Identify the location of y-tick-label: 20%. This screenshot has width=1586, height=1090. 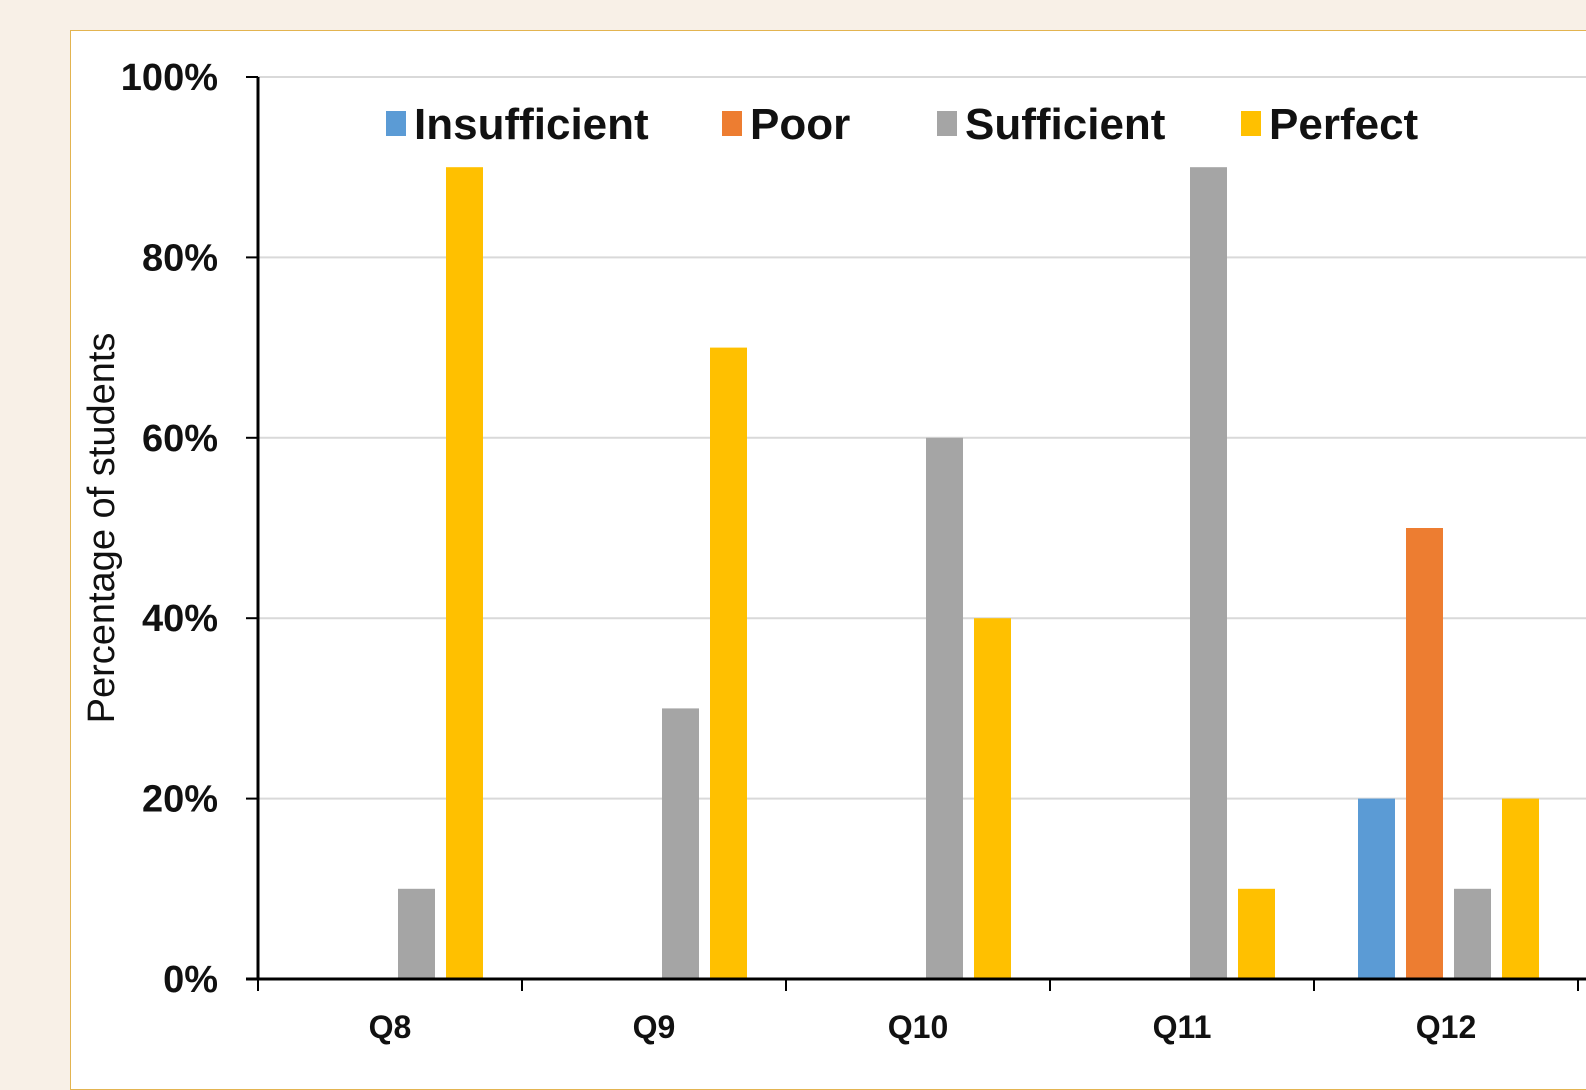
(180, 800).